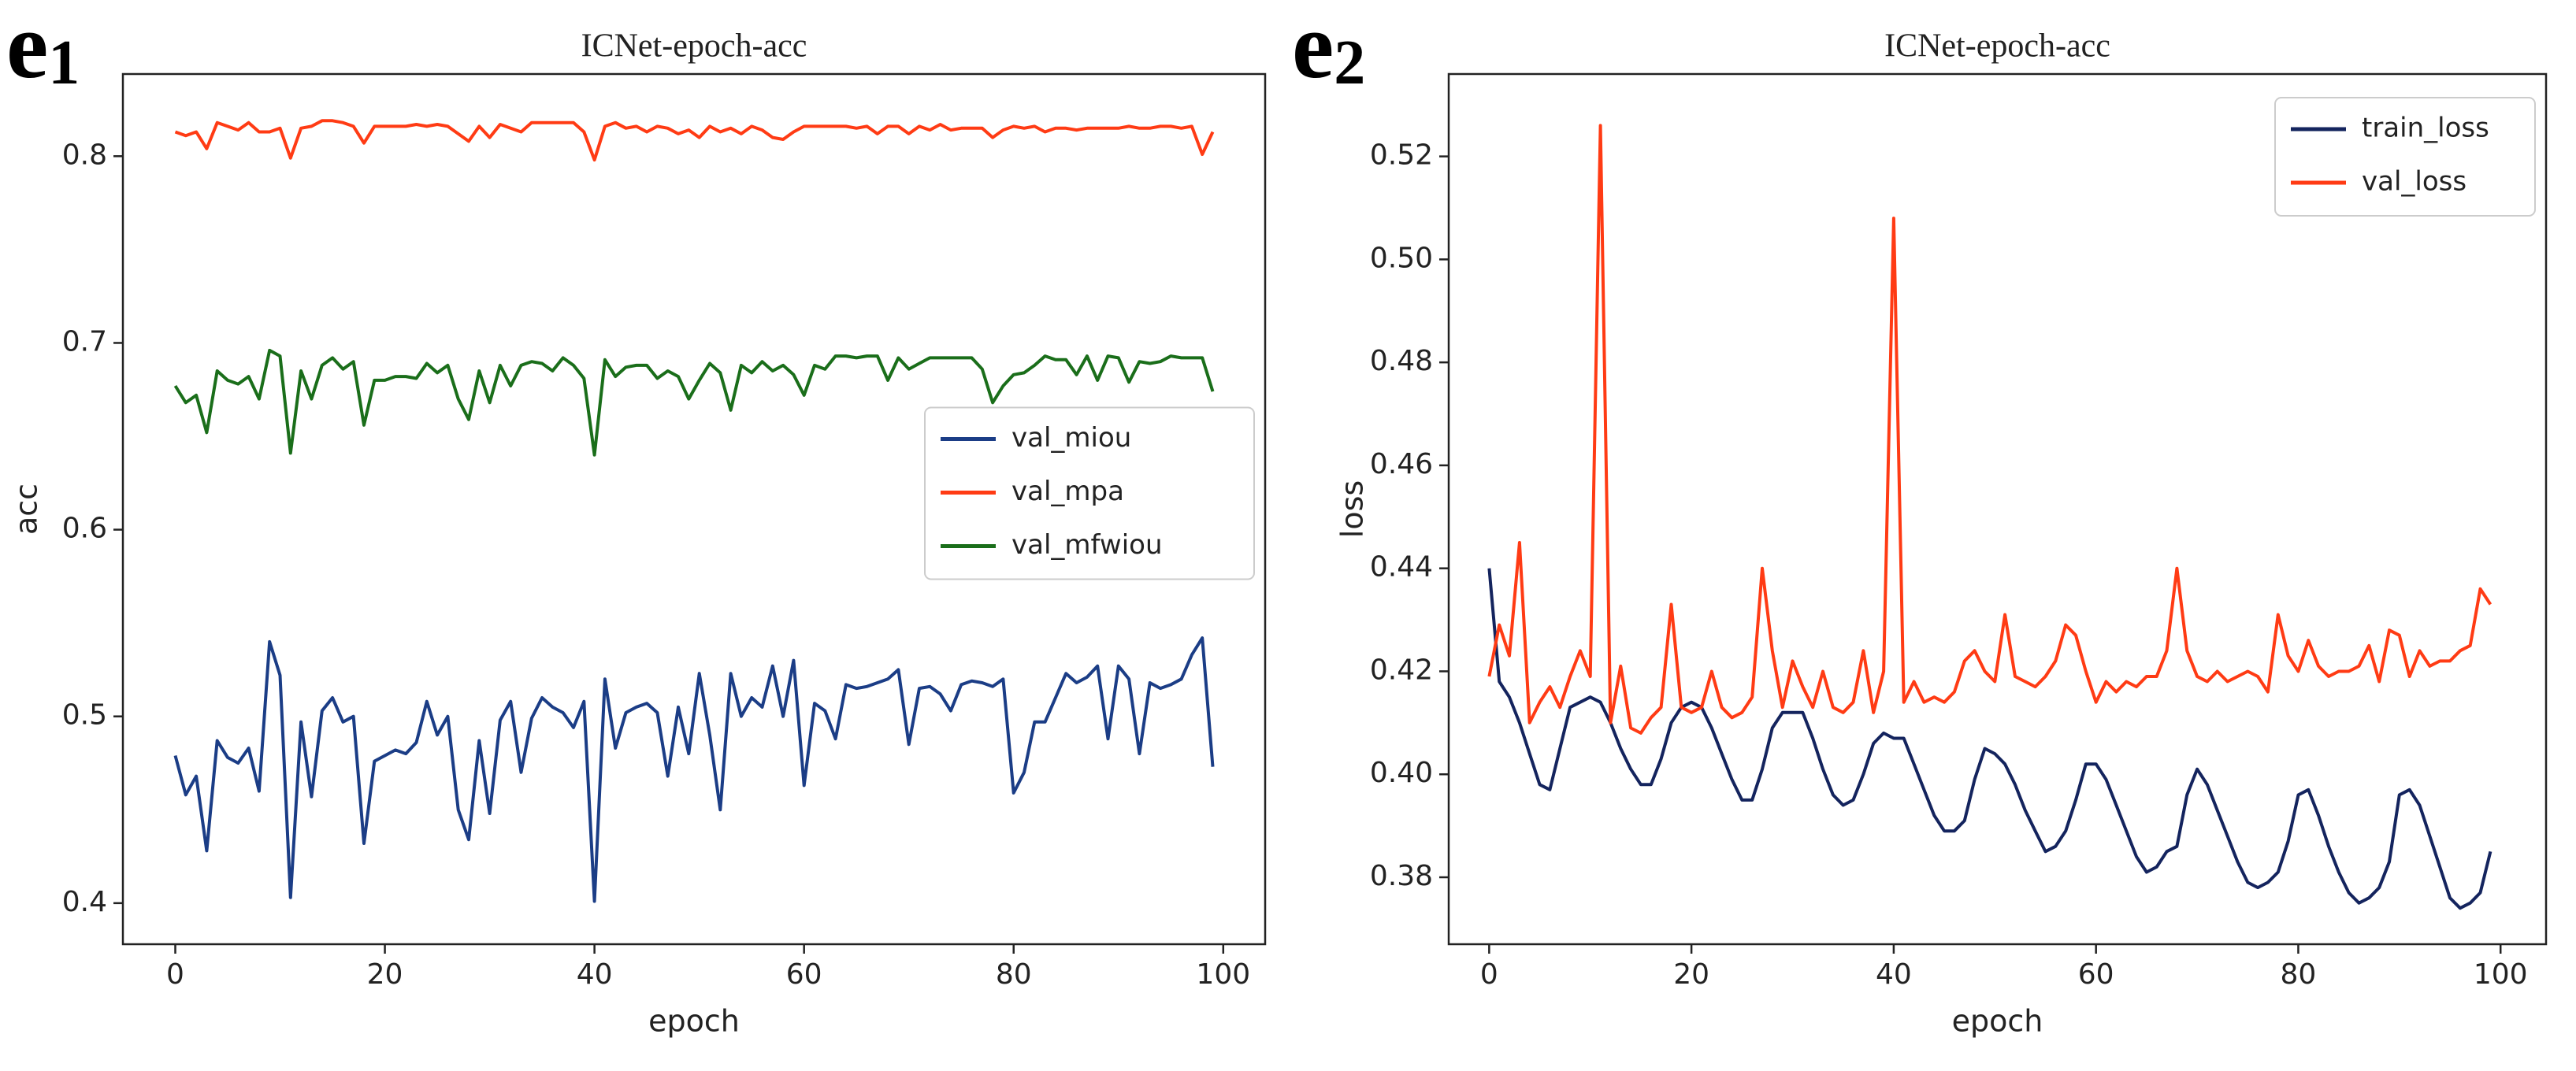  I want to click on y-tick-label: 0.44, so click(1401, 567).